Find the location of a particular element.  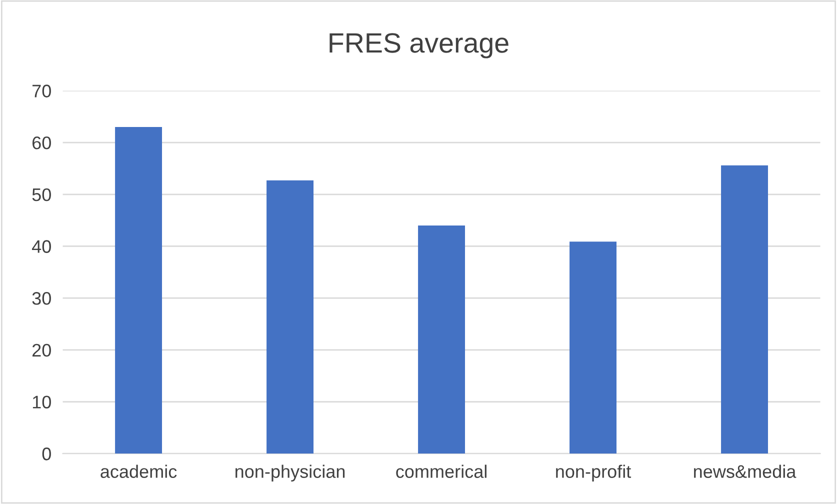

y-tick-label: 60 is located at coordinates (41, 143).